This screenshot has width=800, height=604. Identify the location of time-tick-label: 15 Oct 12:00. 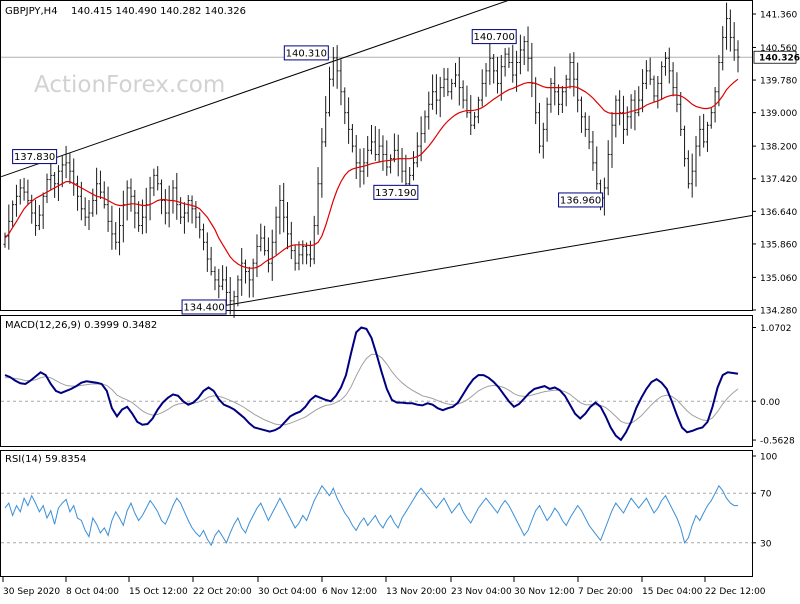
(158, 592).